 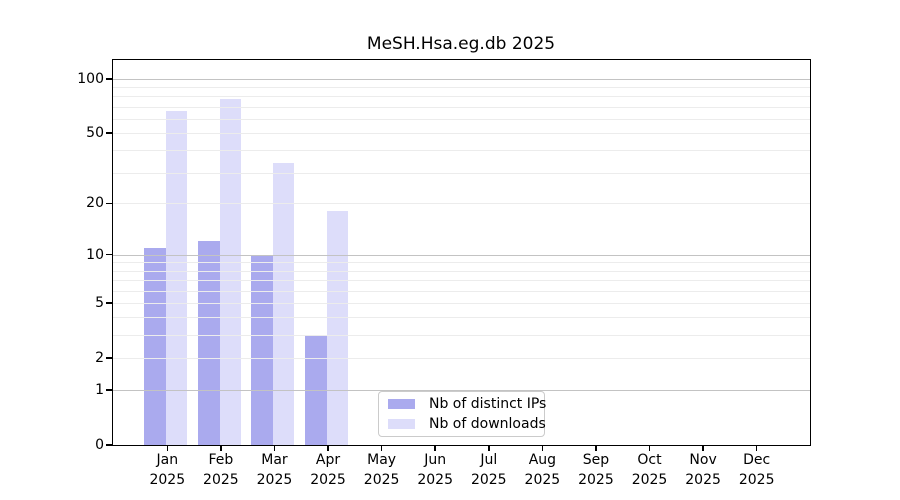 I want to click on x-tick-month: Jun, so click(x=435, y=460).